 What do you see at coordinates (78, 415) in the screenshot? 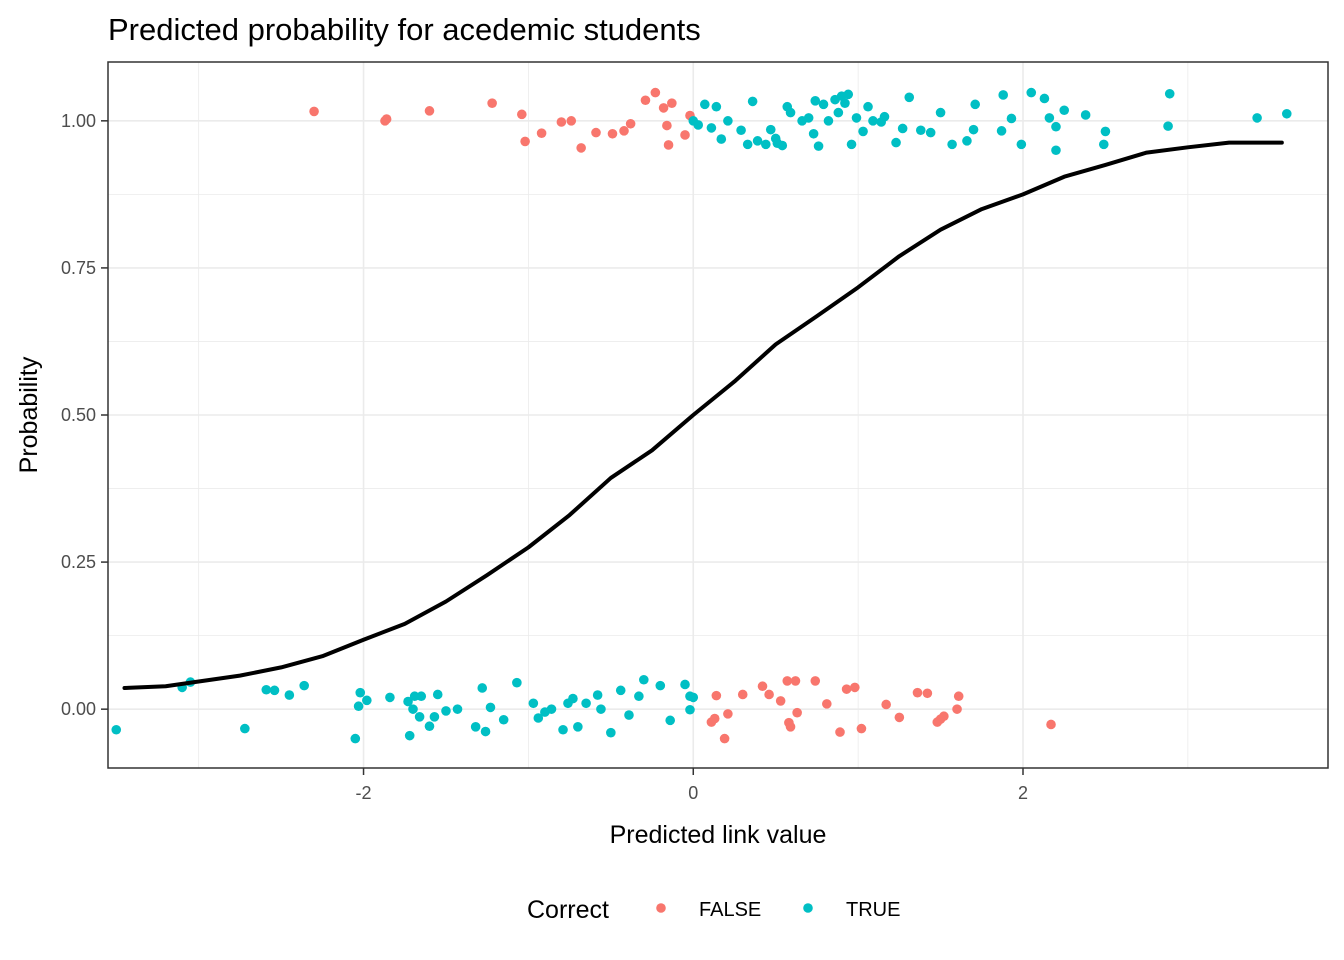
I see `y-tick-label: 0.50` at bounding box center [78, 415].